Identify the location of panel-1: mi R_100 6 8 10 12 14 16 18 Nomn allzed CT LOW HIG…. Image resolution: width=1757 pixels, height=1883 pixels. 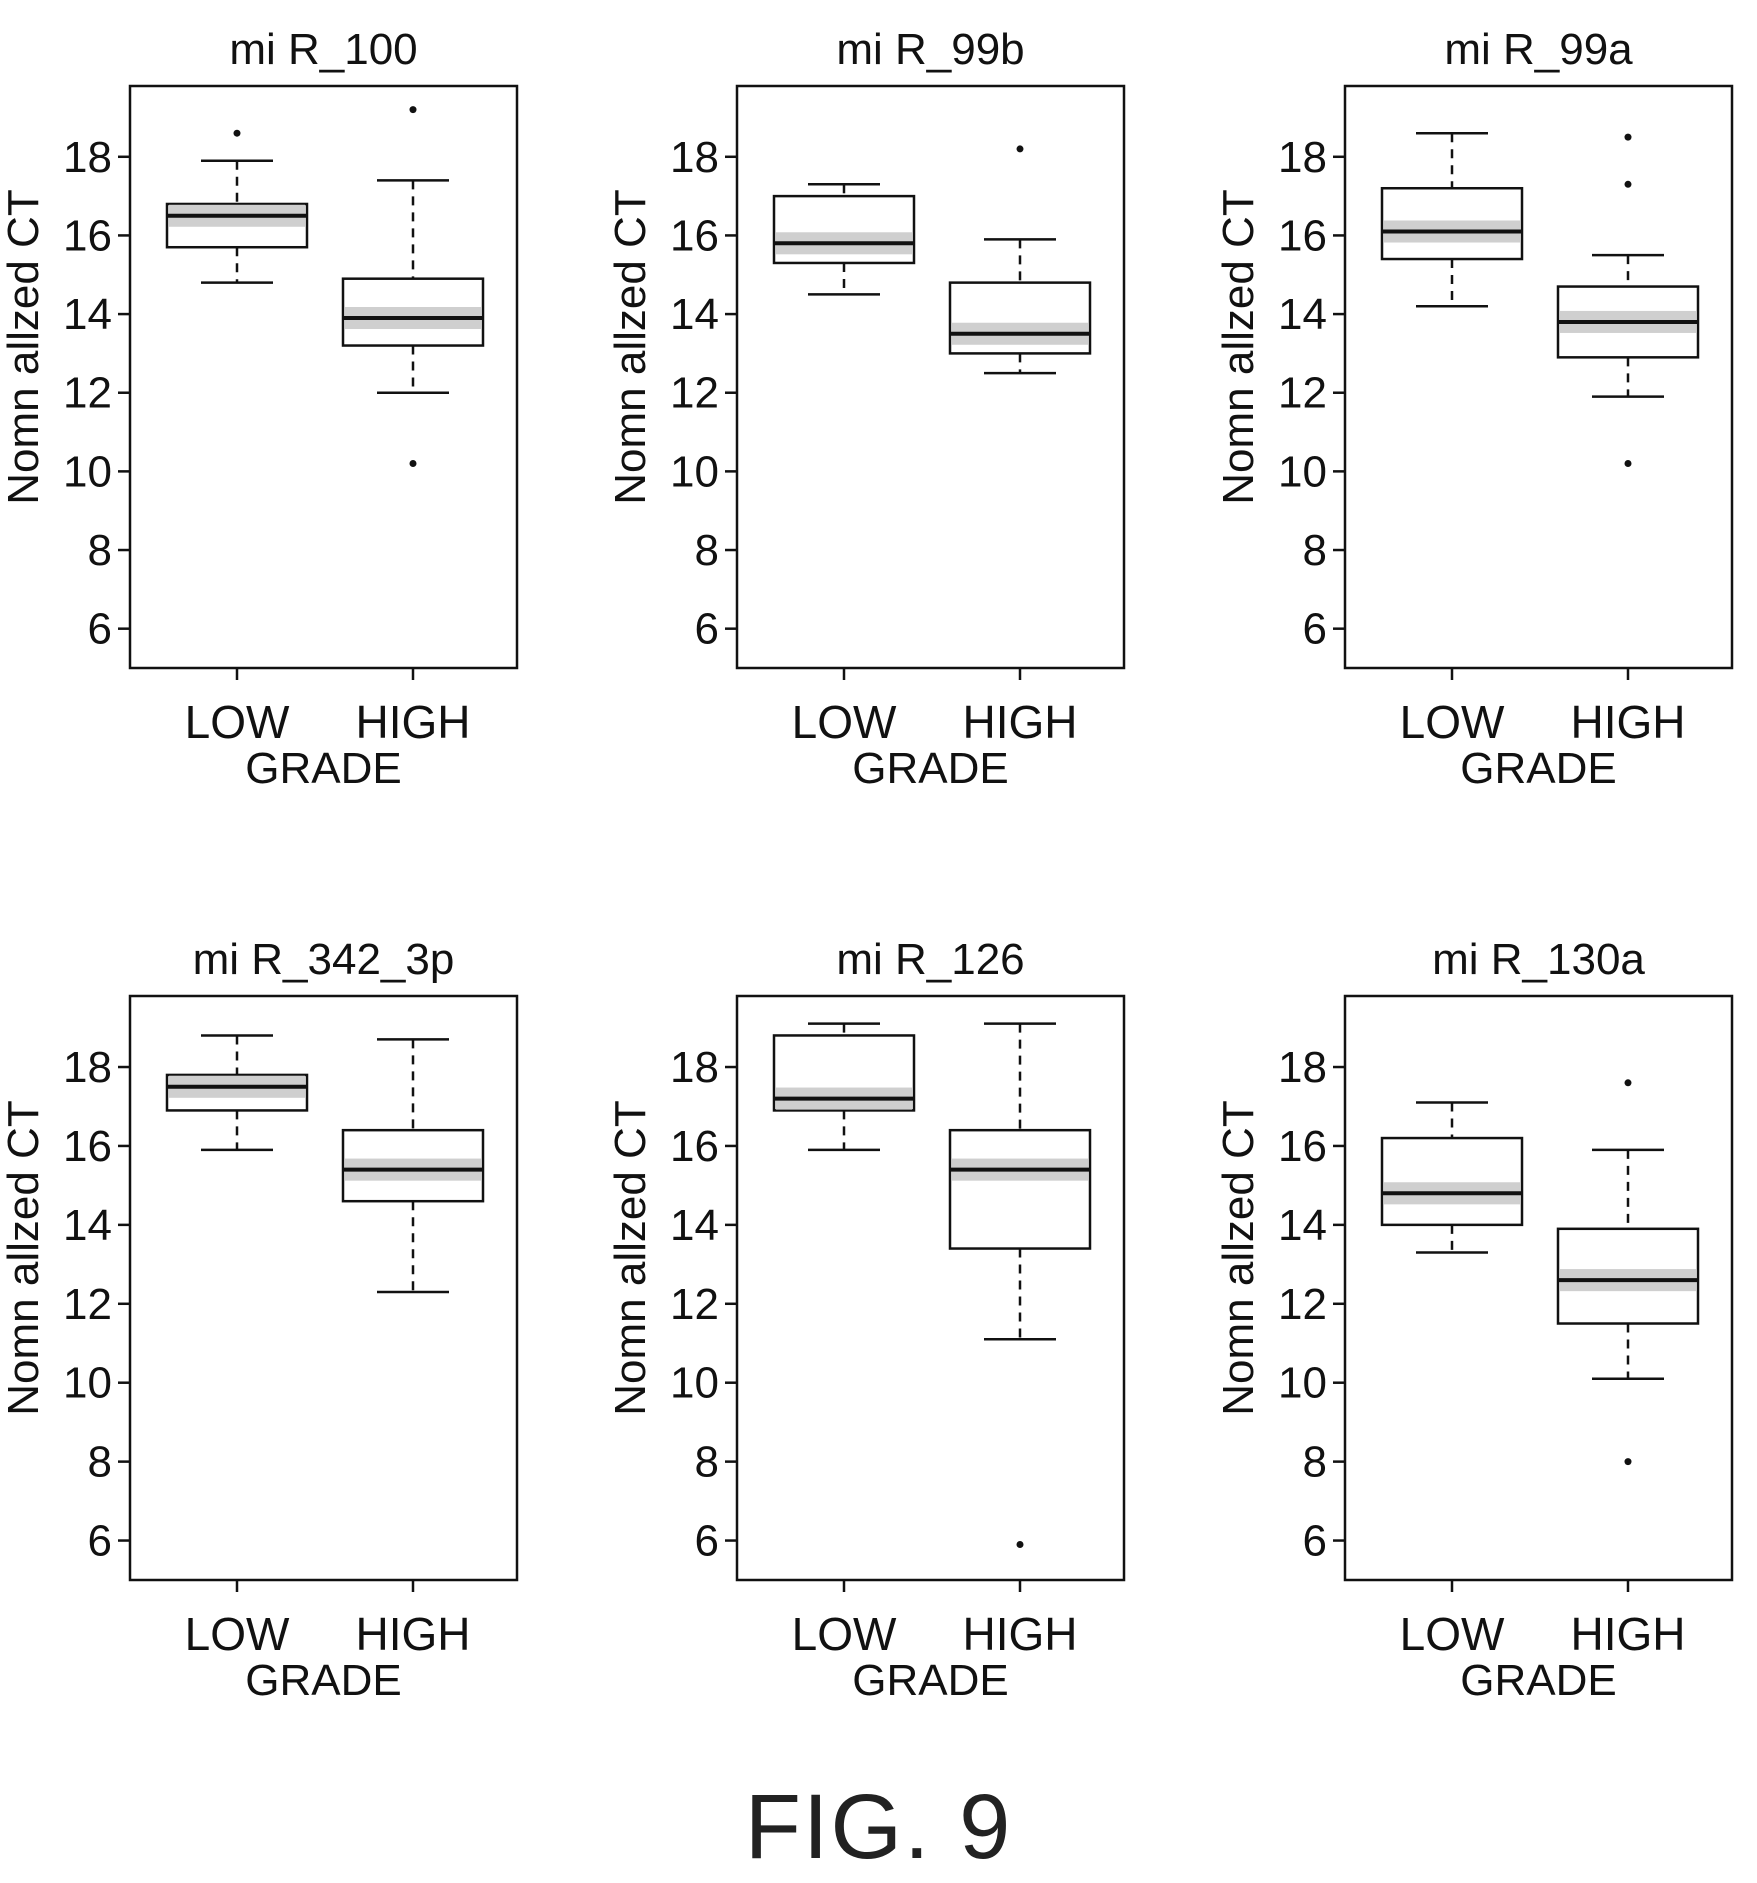
(259, 409).